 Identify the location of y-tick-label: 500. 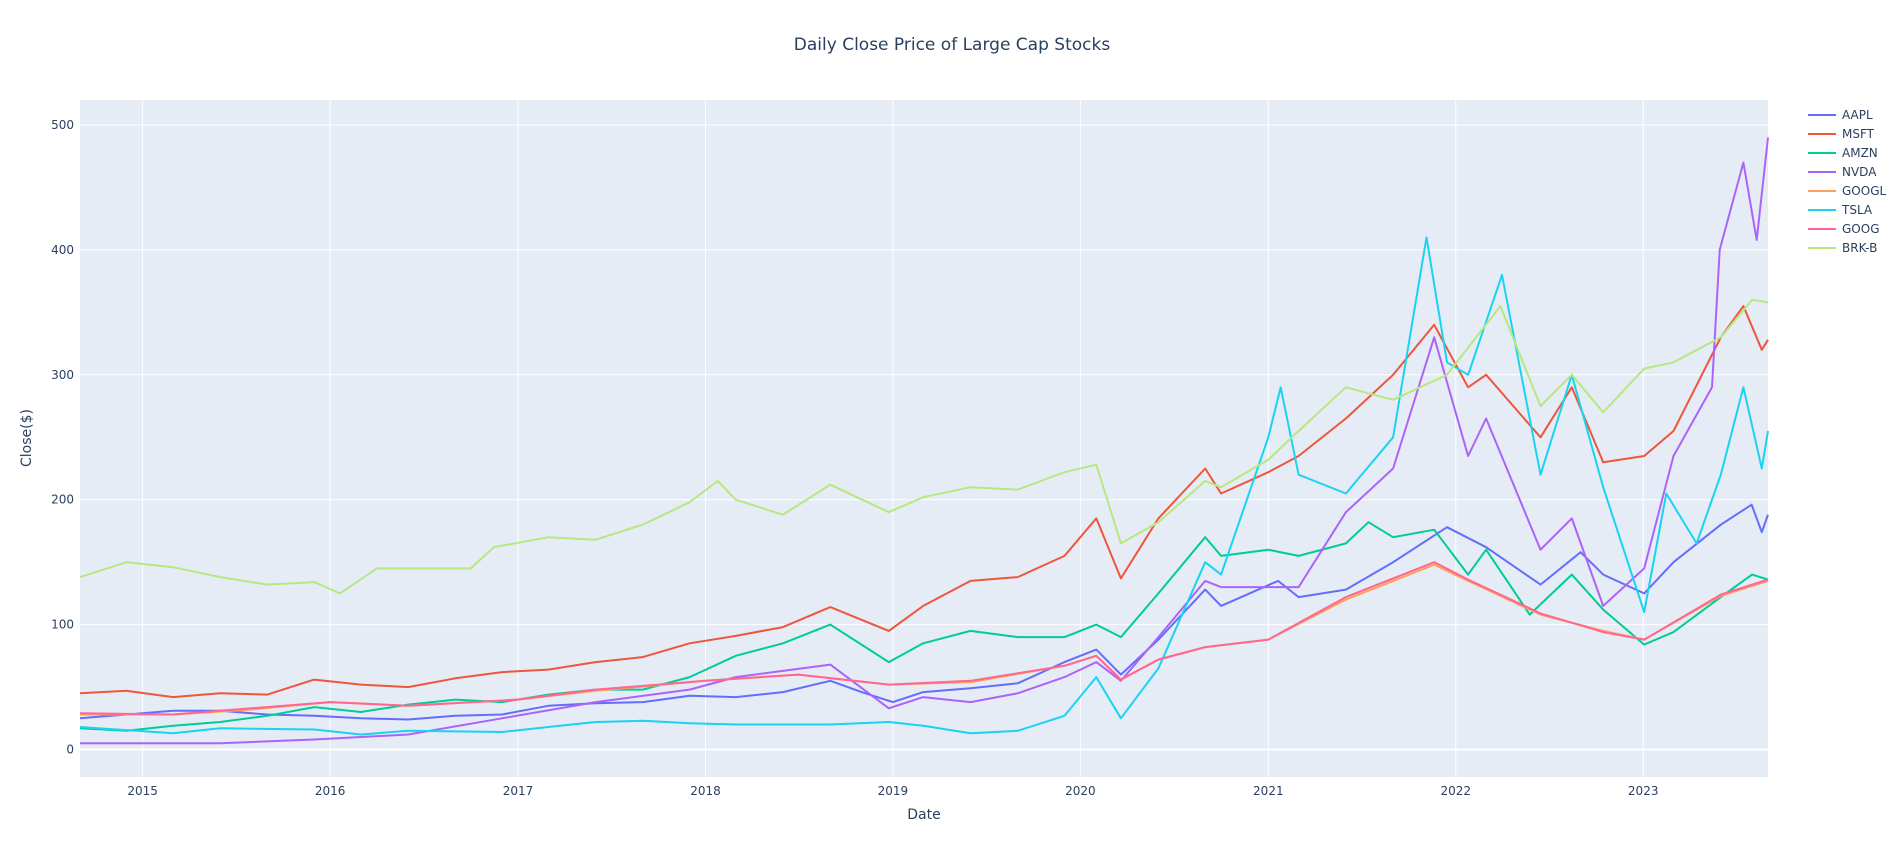
(62, 125).